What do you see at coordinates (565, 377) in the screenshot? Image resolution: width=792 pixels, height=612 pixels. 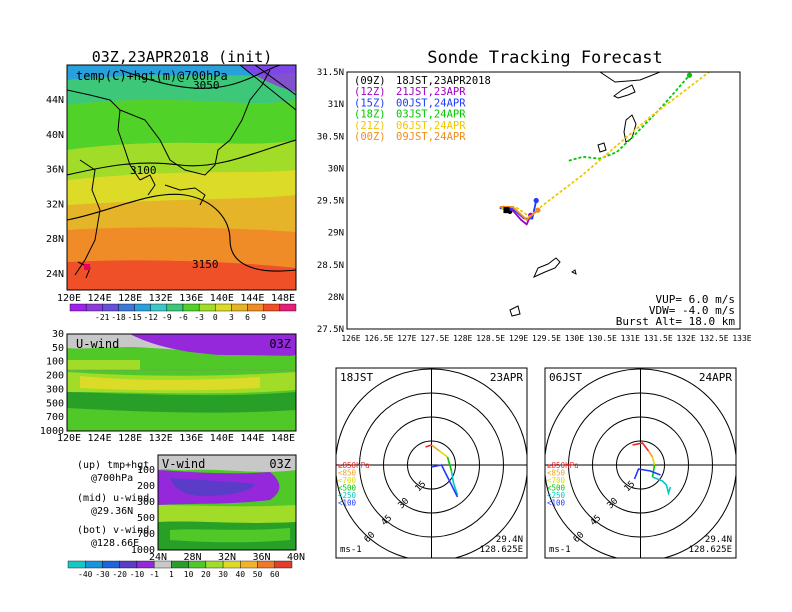 I see `hodograph-jst: 06JST` at bounding box center [565, 377].